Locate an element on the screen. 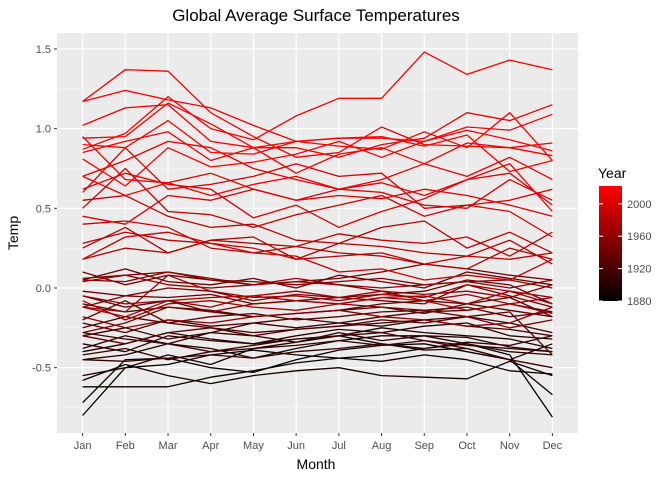 The image size is (672, 485). series-line-1914 is located at coordinates (317, 328).